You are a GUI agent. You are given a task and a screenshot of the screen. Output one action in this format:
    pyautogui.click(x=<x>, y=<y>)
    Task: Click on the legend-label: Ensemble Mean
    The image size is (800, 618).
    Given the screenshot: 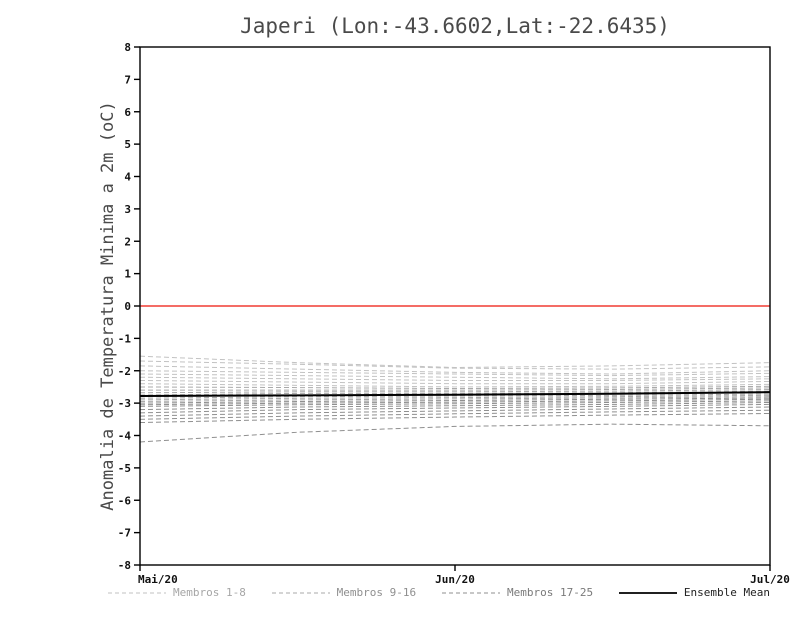 What is the action you would take?
    pyautogui.click(x=726, y=592)
    